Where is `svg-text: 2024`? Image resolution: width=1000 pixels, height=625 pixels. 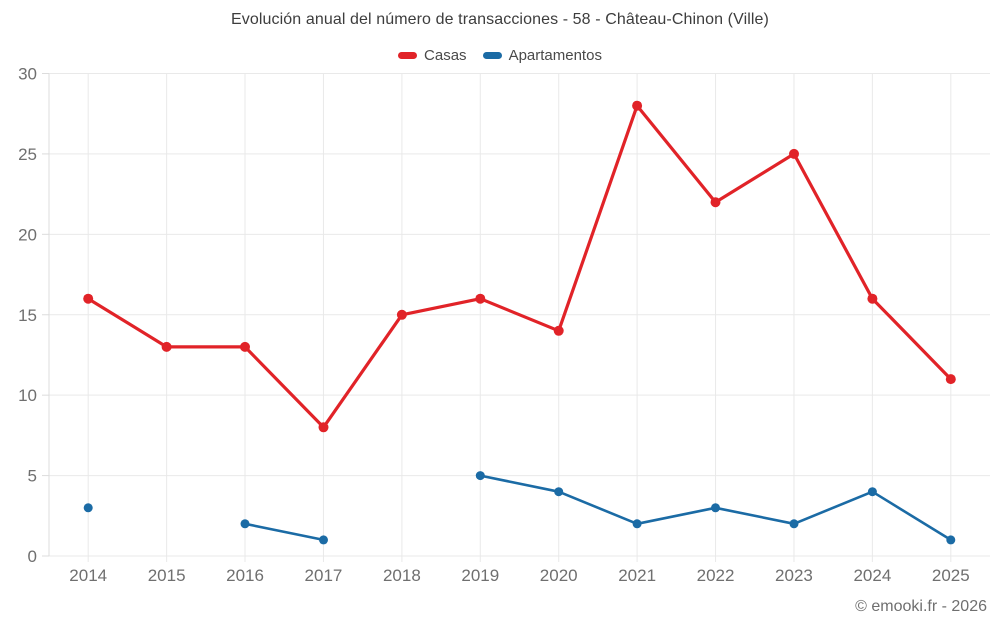
svg-text: 2024 is located at coordinates (872, 575).